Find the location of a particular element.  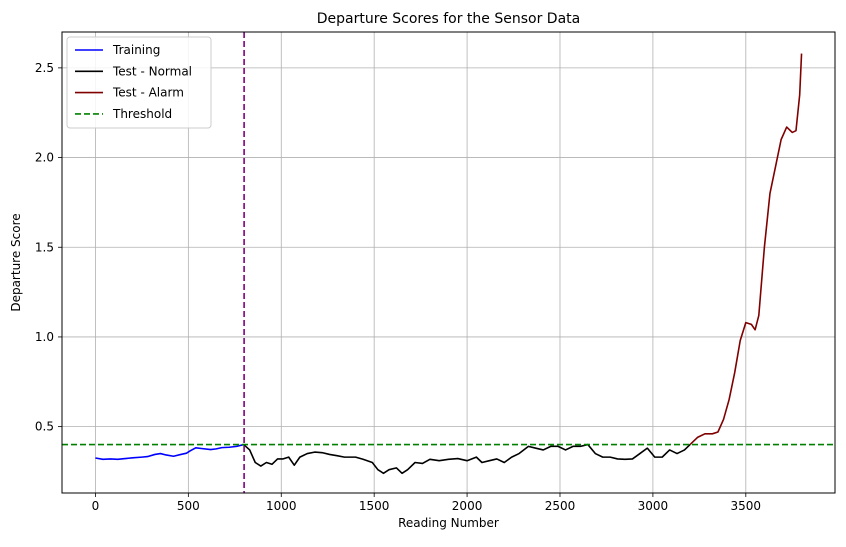

x-tick-label: 2000 is located at coordinates (467, 506).